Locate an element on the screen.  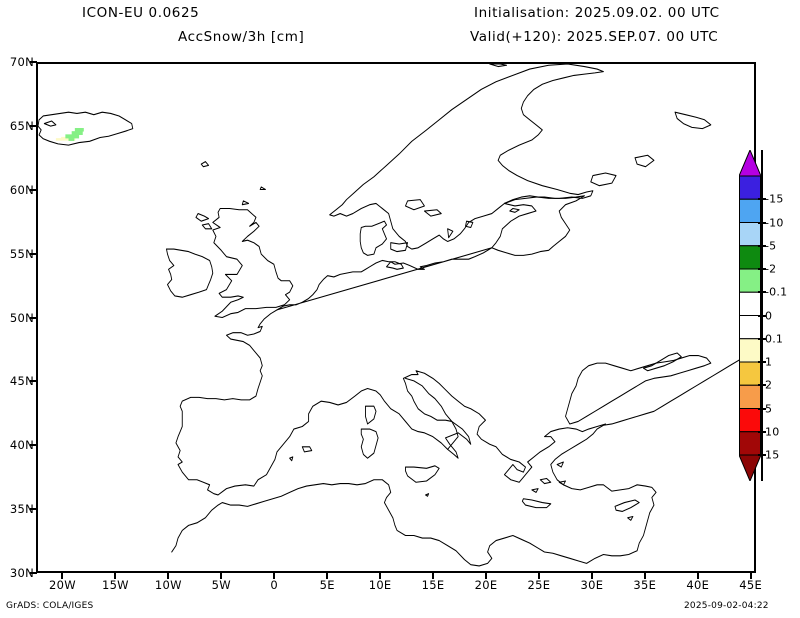
footer-credit: GrADS: COLA/IGES is located at coordinates (50, 606).